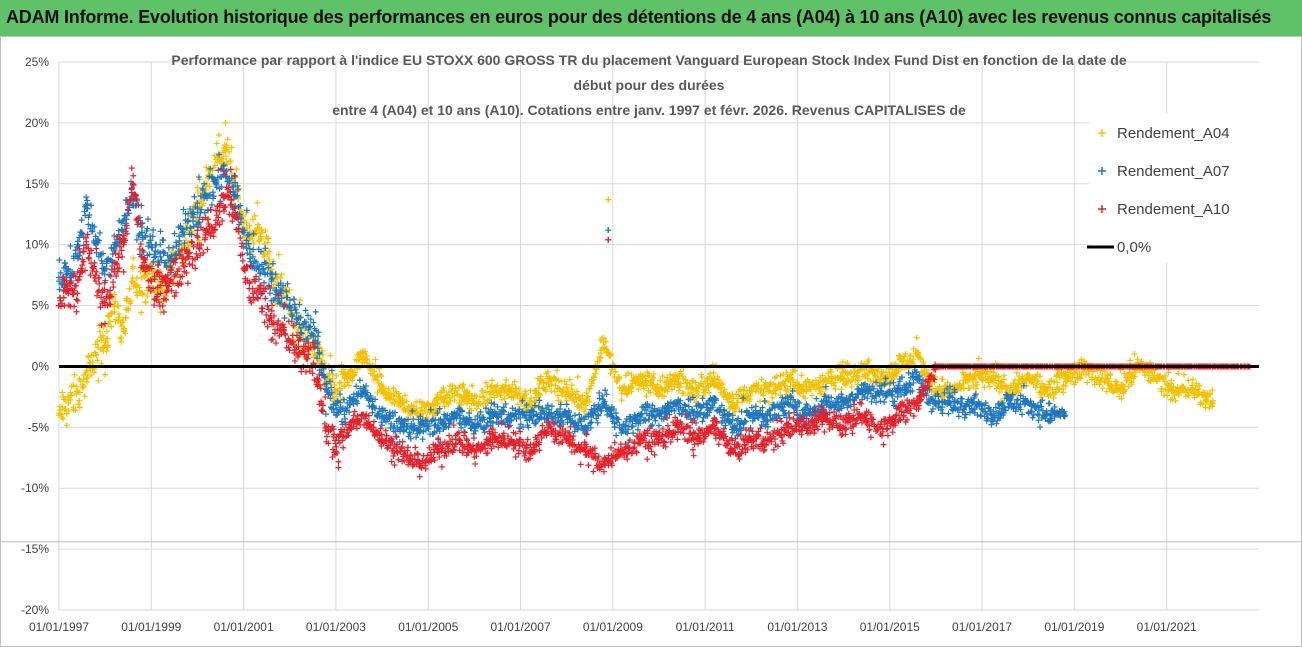 The height and width of the screenshot is (647, 1302). Describe the element at coordinates (41, 366) in the screenshot. I see `y-tick-label: 0%` at that location.